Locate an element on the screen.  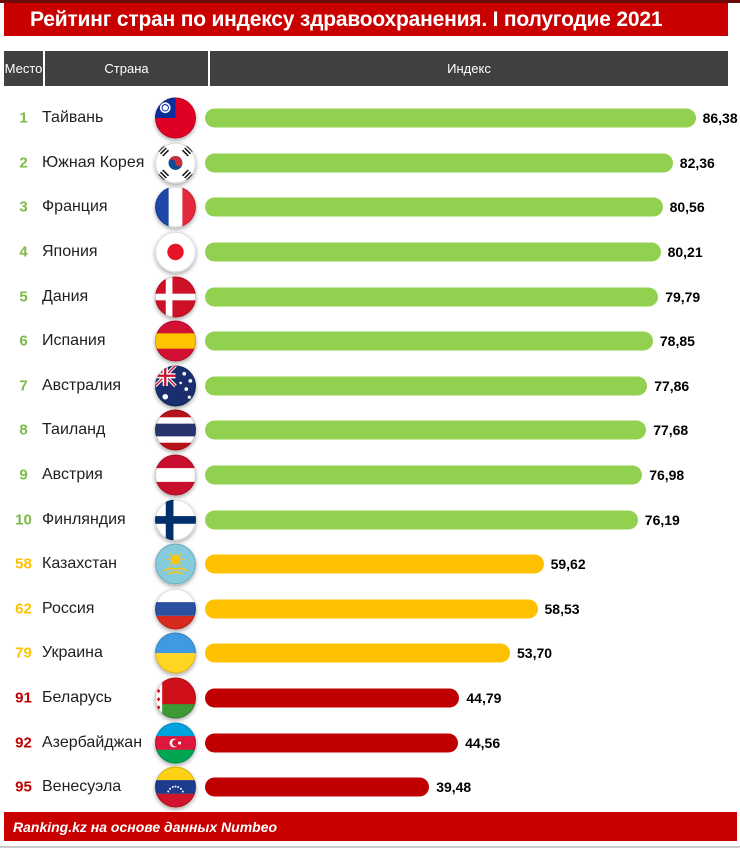
table-row: 79 Украина 53,70 is located at coordinates (372, 653).